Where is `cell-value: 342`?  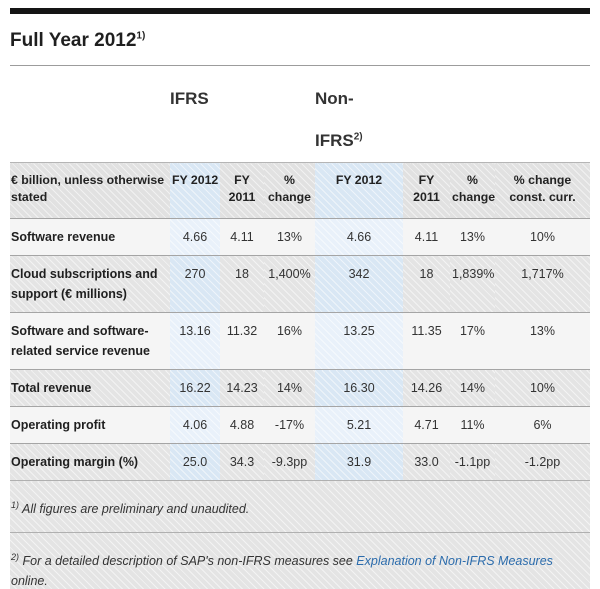 cell-value: 342 is located at coordinates (359, 284).